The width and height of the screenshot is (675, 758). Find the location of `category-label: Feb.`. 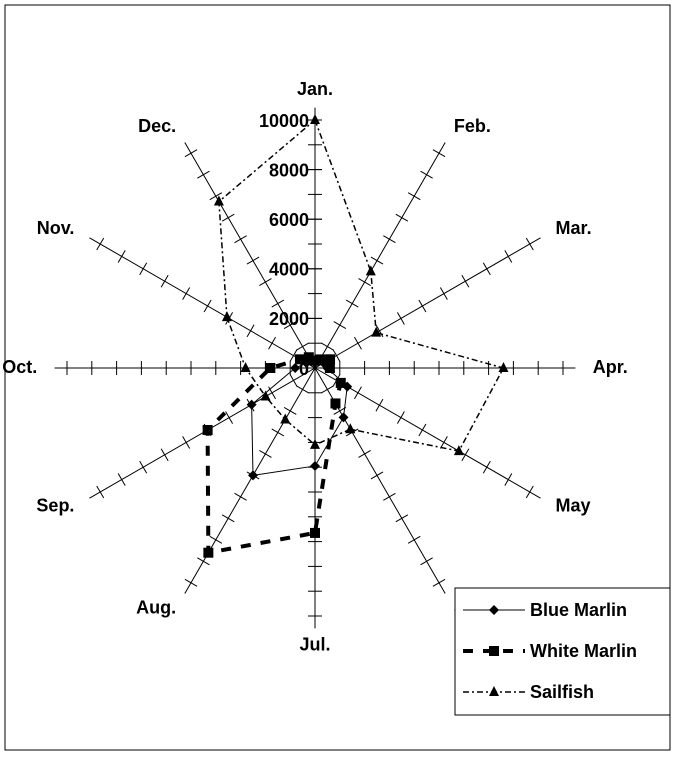

category-label: Feb. is located at coordinates (472, 126).